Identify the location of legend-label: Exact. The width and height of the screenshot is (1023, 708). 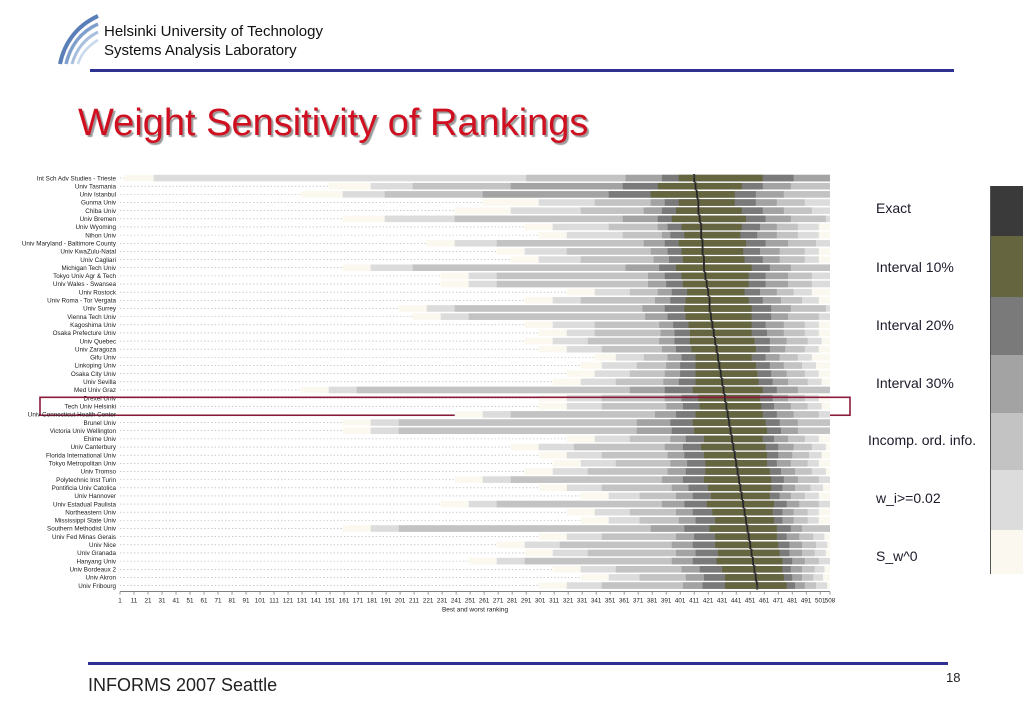
(894, 208).